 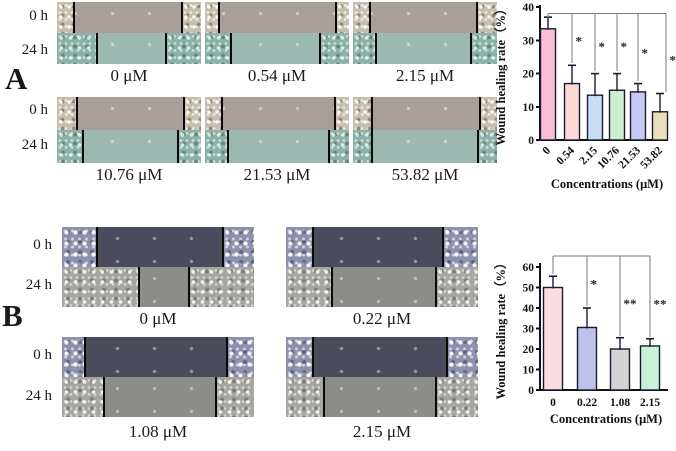 What do you see at coordinates (529, 350) in the screenshot?
I see `y-tick-label: 20` at bounding box center [529, 350].